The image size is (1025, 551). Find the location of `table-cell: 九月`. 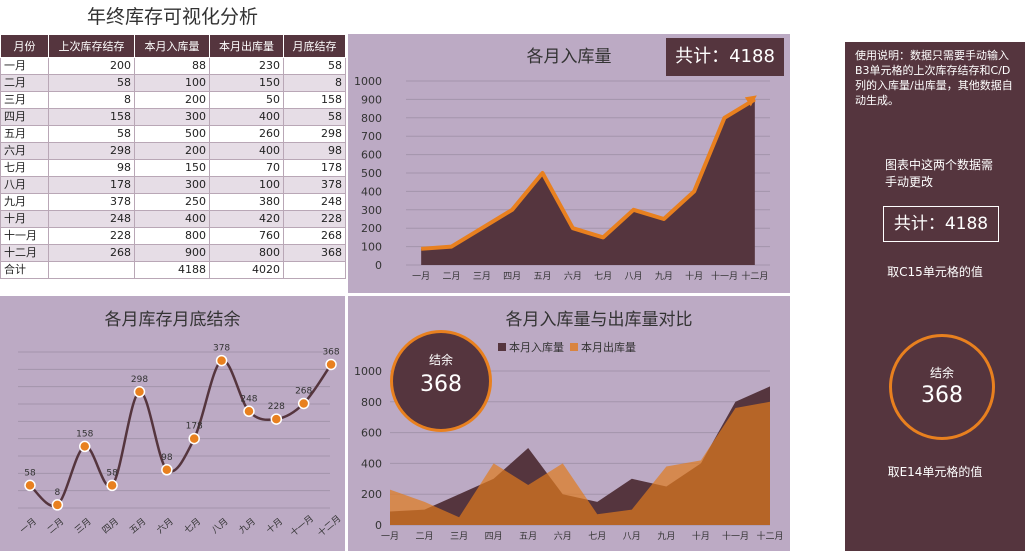

table-cell: 九月 is located at coordinates (24, 202).